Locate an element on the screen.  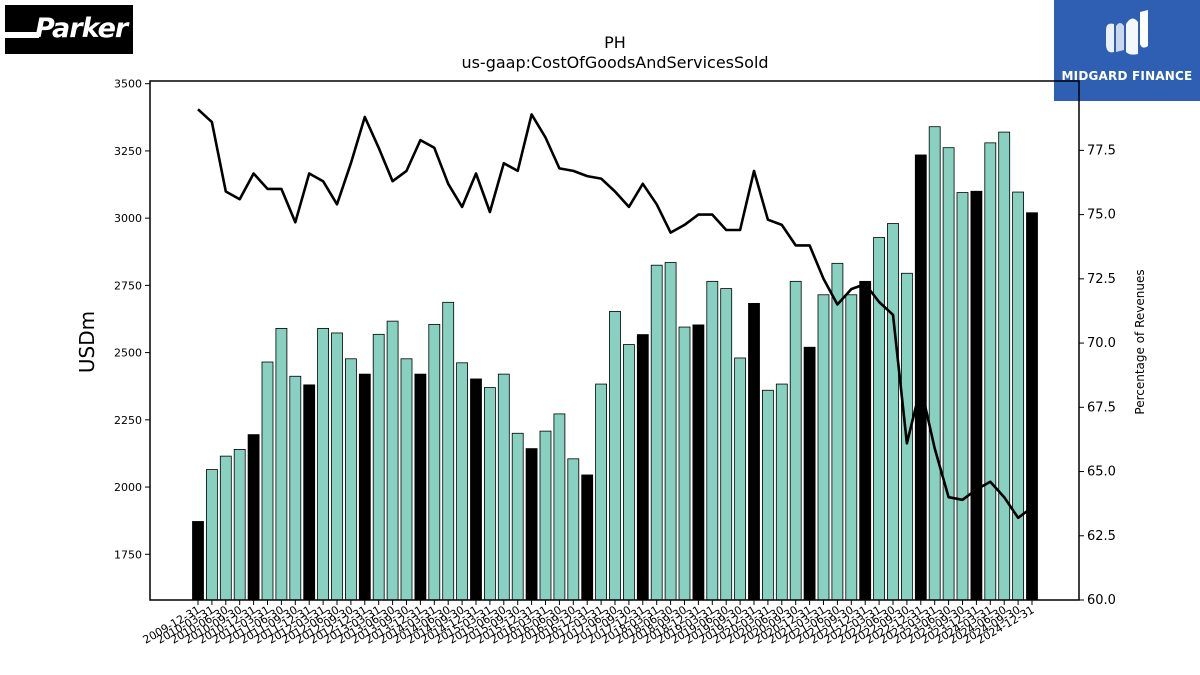
x-tick-label: 2019-06-30 is located at coordinates (700, 624).